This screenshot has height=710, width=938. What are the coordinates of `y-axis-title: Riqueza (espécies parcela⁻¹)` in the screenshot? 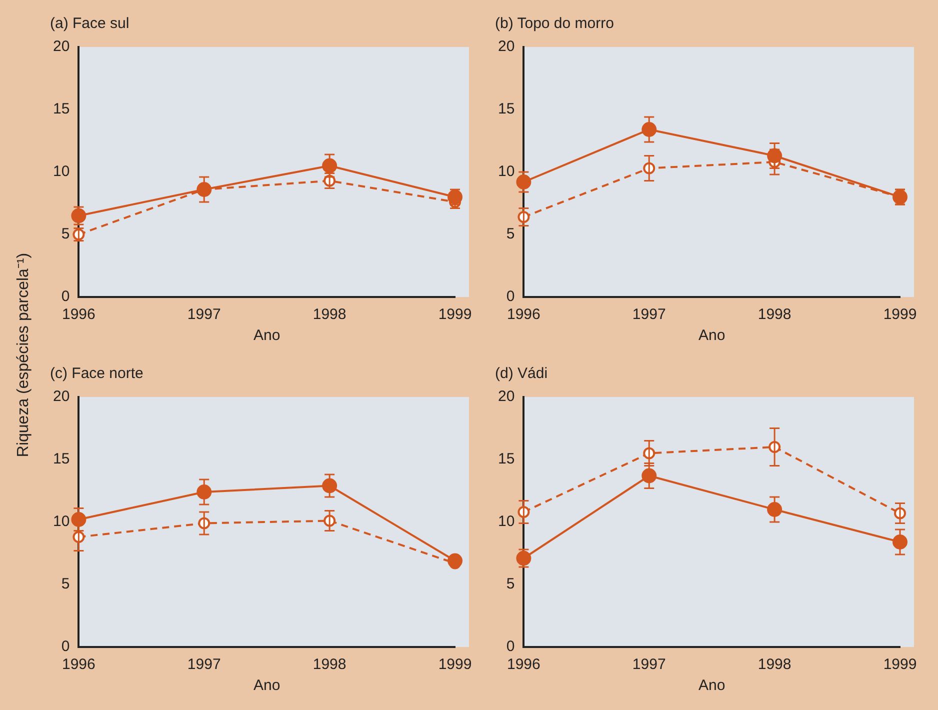 It's located at (23, 355).